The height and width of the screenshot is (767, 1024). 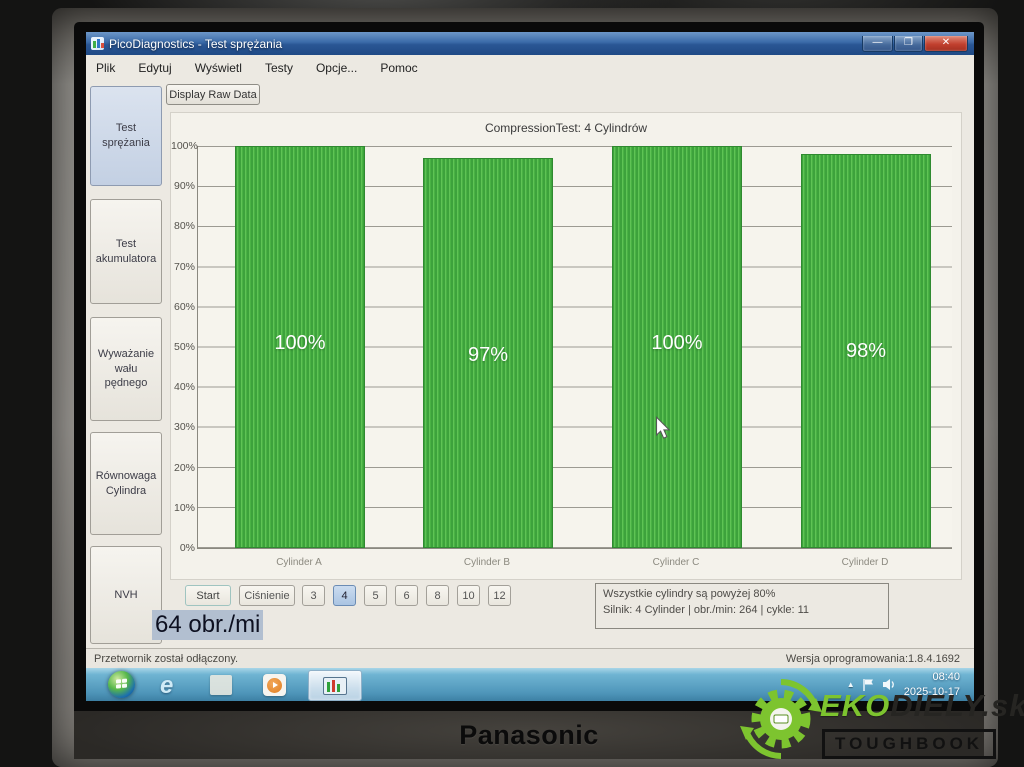 What do you see at coordinates (868, 685) in the screenshot?
I see `action-center-flag-icon` at bounding box center [868, 685].